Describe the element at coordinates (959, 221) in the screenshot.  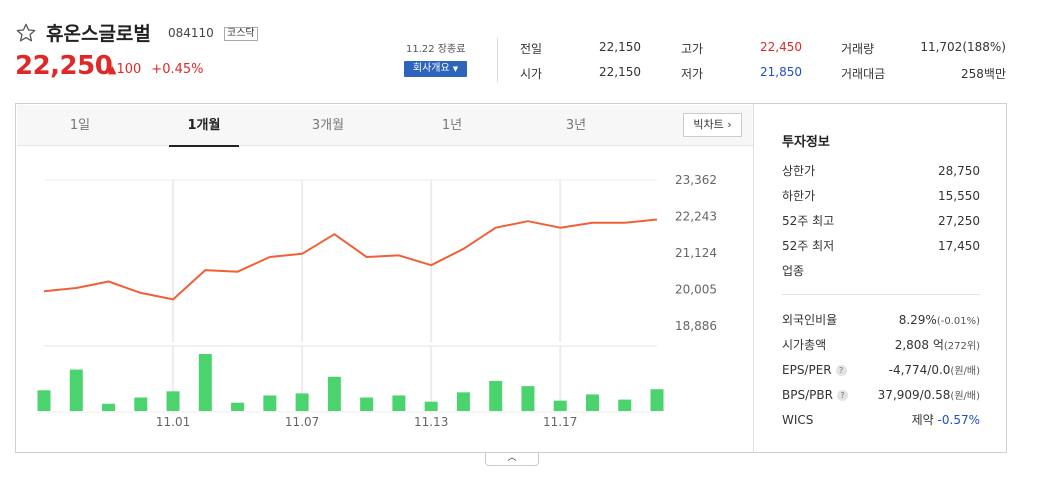
I see `high52-value: 27,250` at that location.